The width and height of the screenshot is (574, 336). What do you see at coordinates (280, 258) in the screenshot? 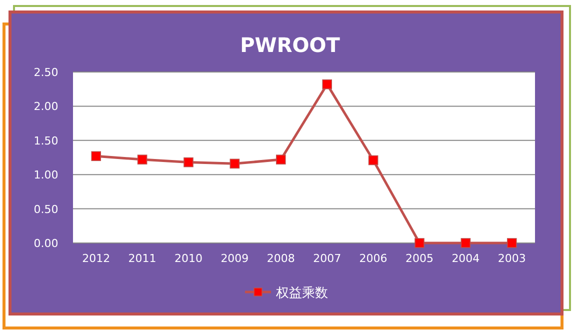
I see `x-tick-label: 2008` at bounding box center [280, 258].